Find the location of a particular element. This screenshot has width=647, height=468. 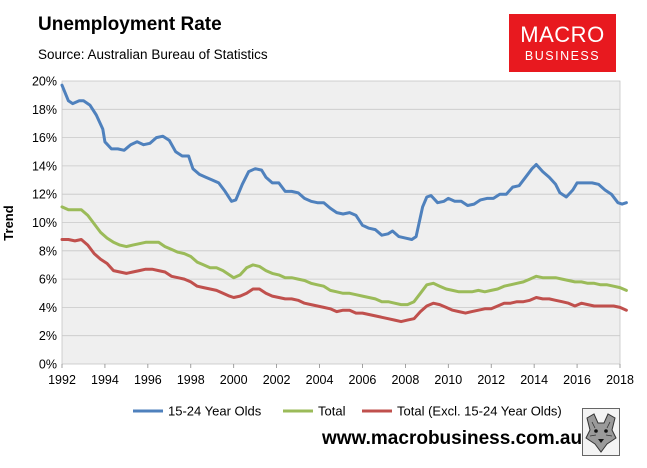

y-tick-label: 2% is located at coordinates (48, 336).